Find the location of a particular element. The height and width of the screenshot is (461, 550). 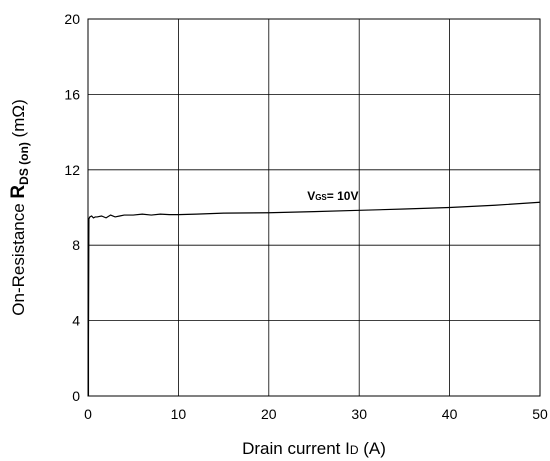

x-tick-label-5: 50 is located at coordinates (540, 414).